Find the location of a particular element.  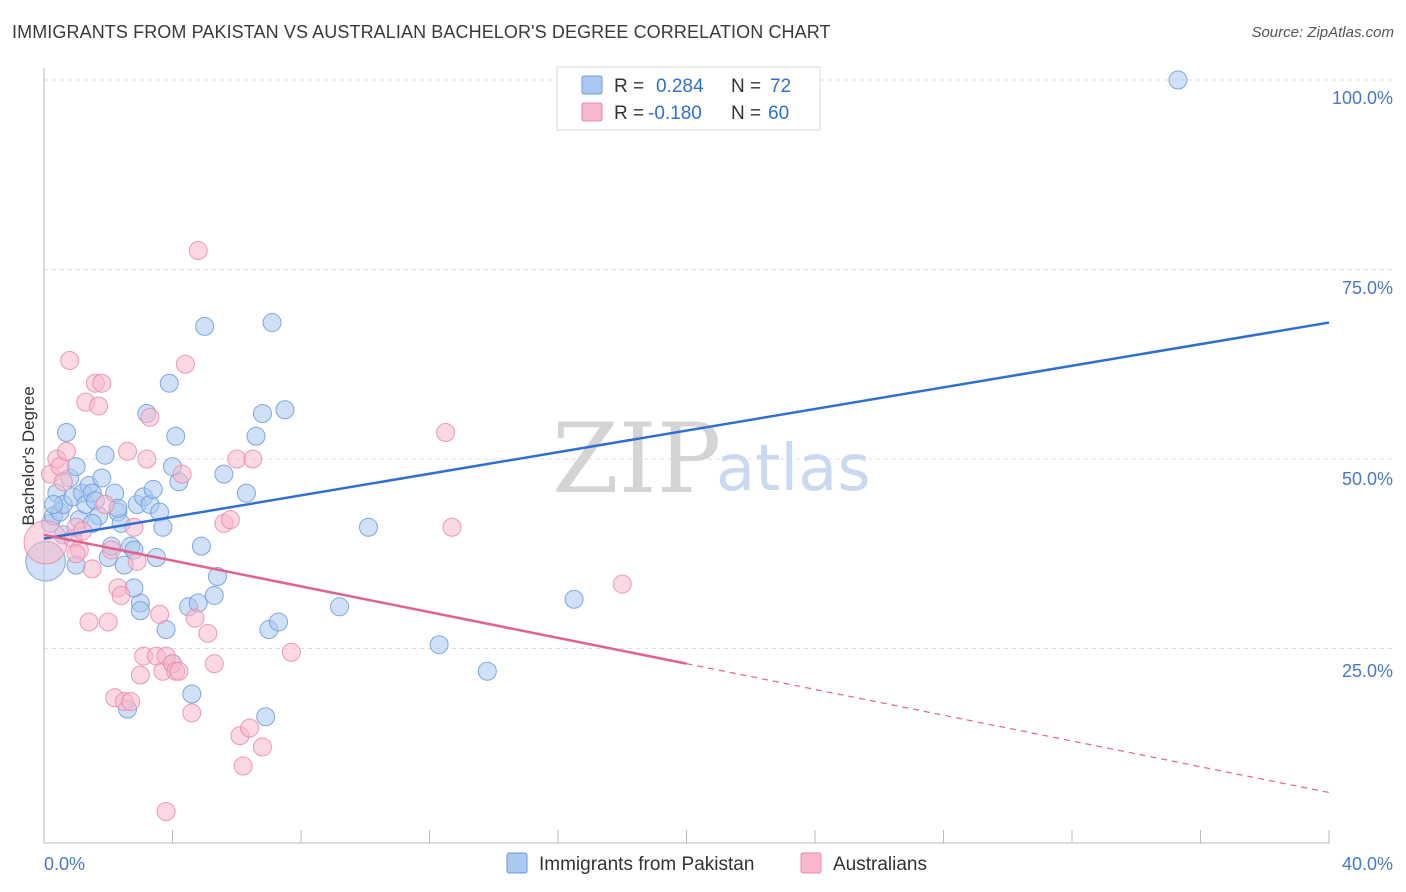

y-tick-75: 75.0% is located at coordinates (1367, 288).